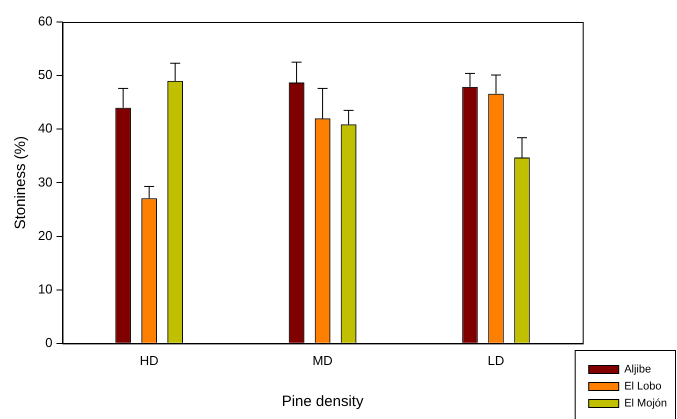  What do you see at coordinates (638, 370) in the screenshot?
I see `legend-label: Aljibe` at bounding box center [638, 370].